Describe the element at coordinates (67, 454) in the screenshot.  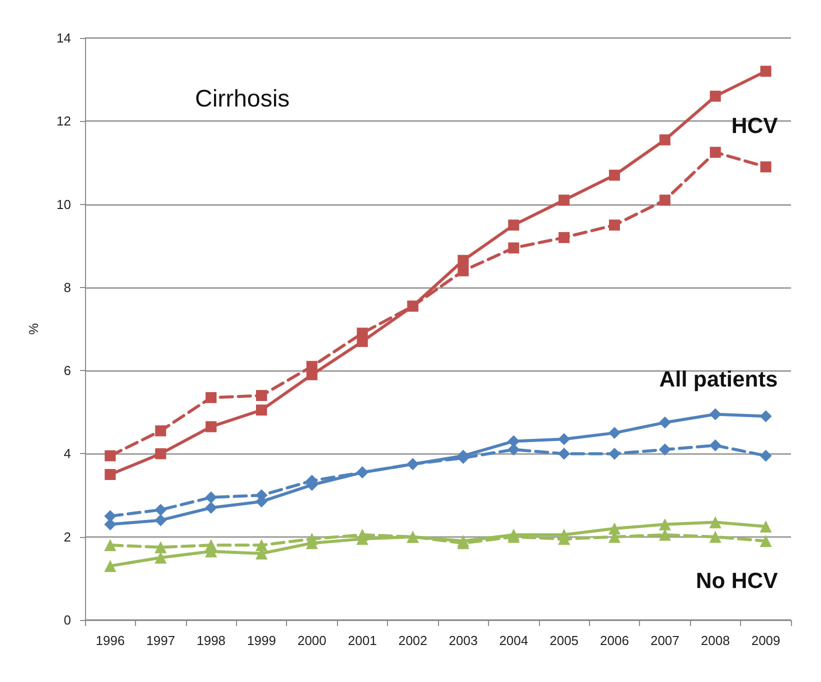
I see `y-tick-label: 4` at that location.